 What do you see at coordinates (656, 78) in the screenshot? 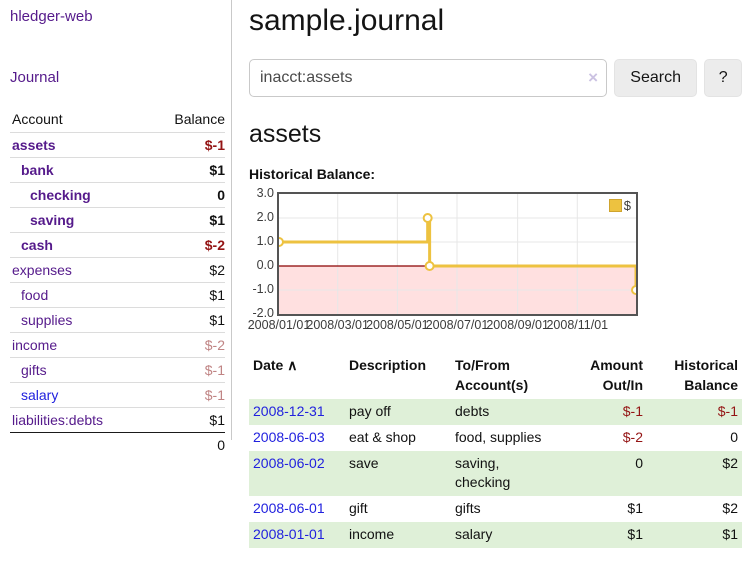
I see `search-button: Search` at bounding box center [656, 78].